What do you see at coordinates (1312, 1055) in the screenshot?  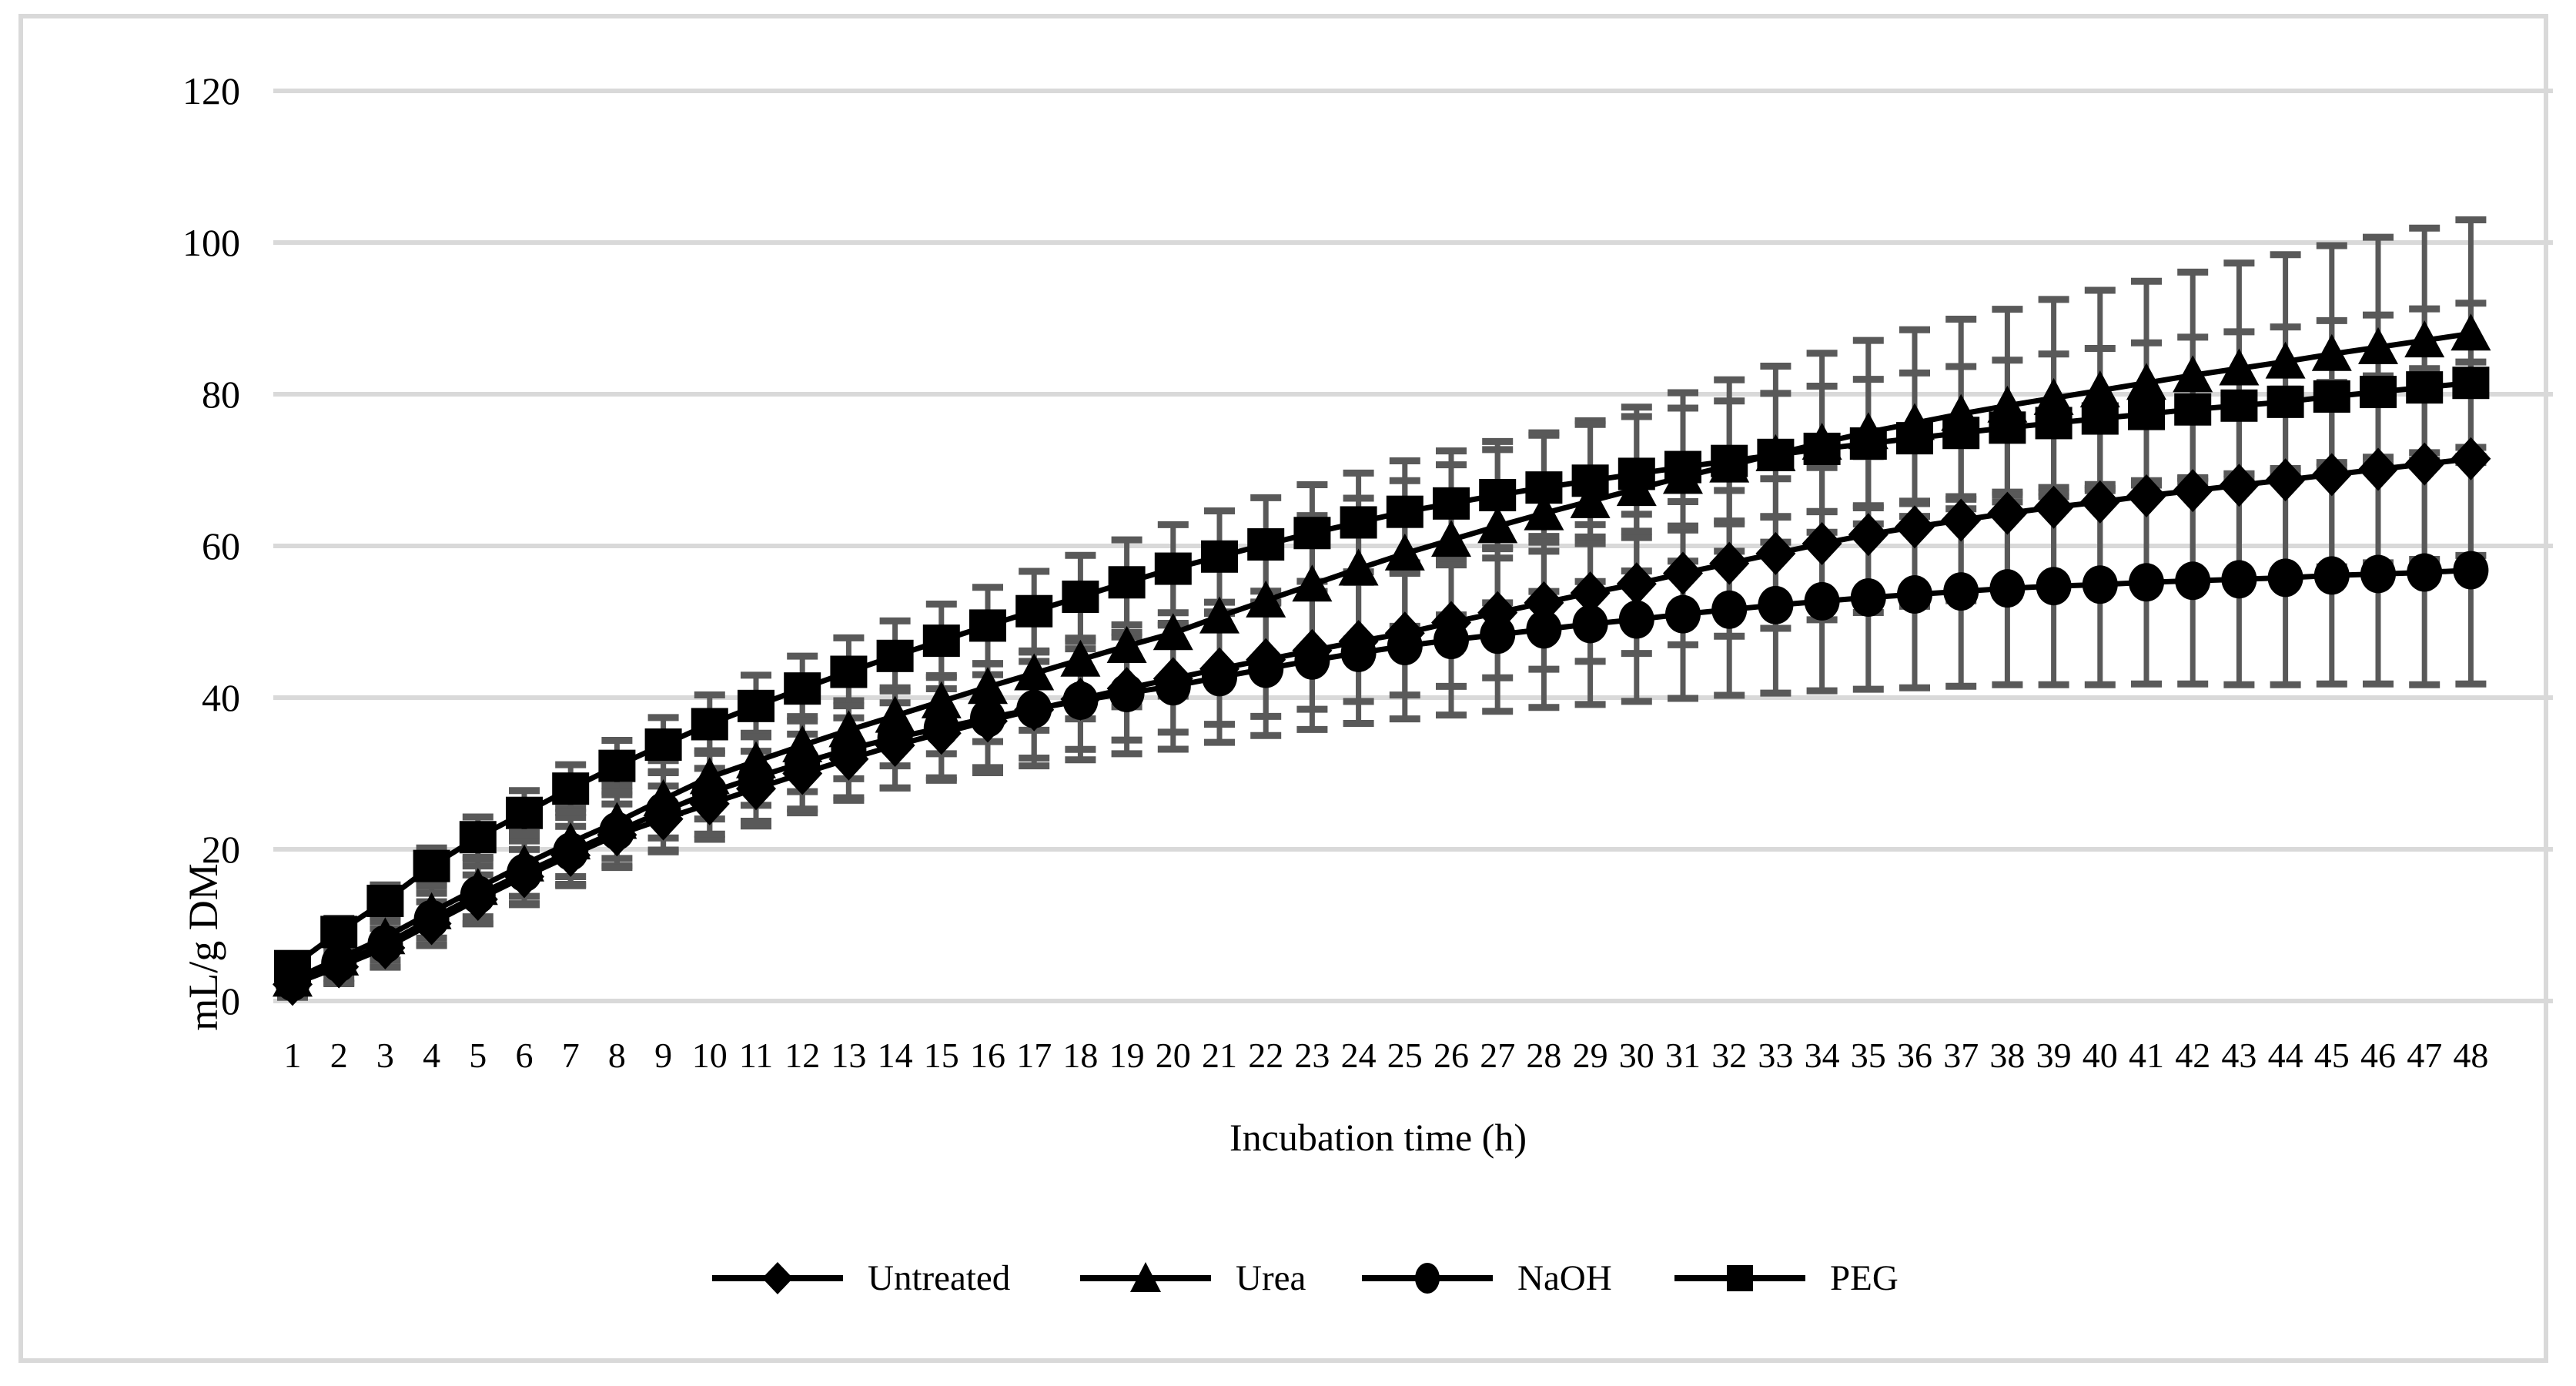 I see `x-tick-label: 23` at bounding box center [1312, 1055].